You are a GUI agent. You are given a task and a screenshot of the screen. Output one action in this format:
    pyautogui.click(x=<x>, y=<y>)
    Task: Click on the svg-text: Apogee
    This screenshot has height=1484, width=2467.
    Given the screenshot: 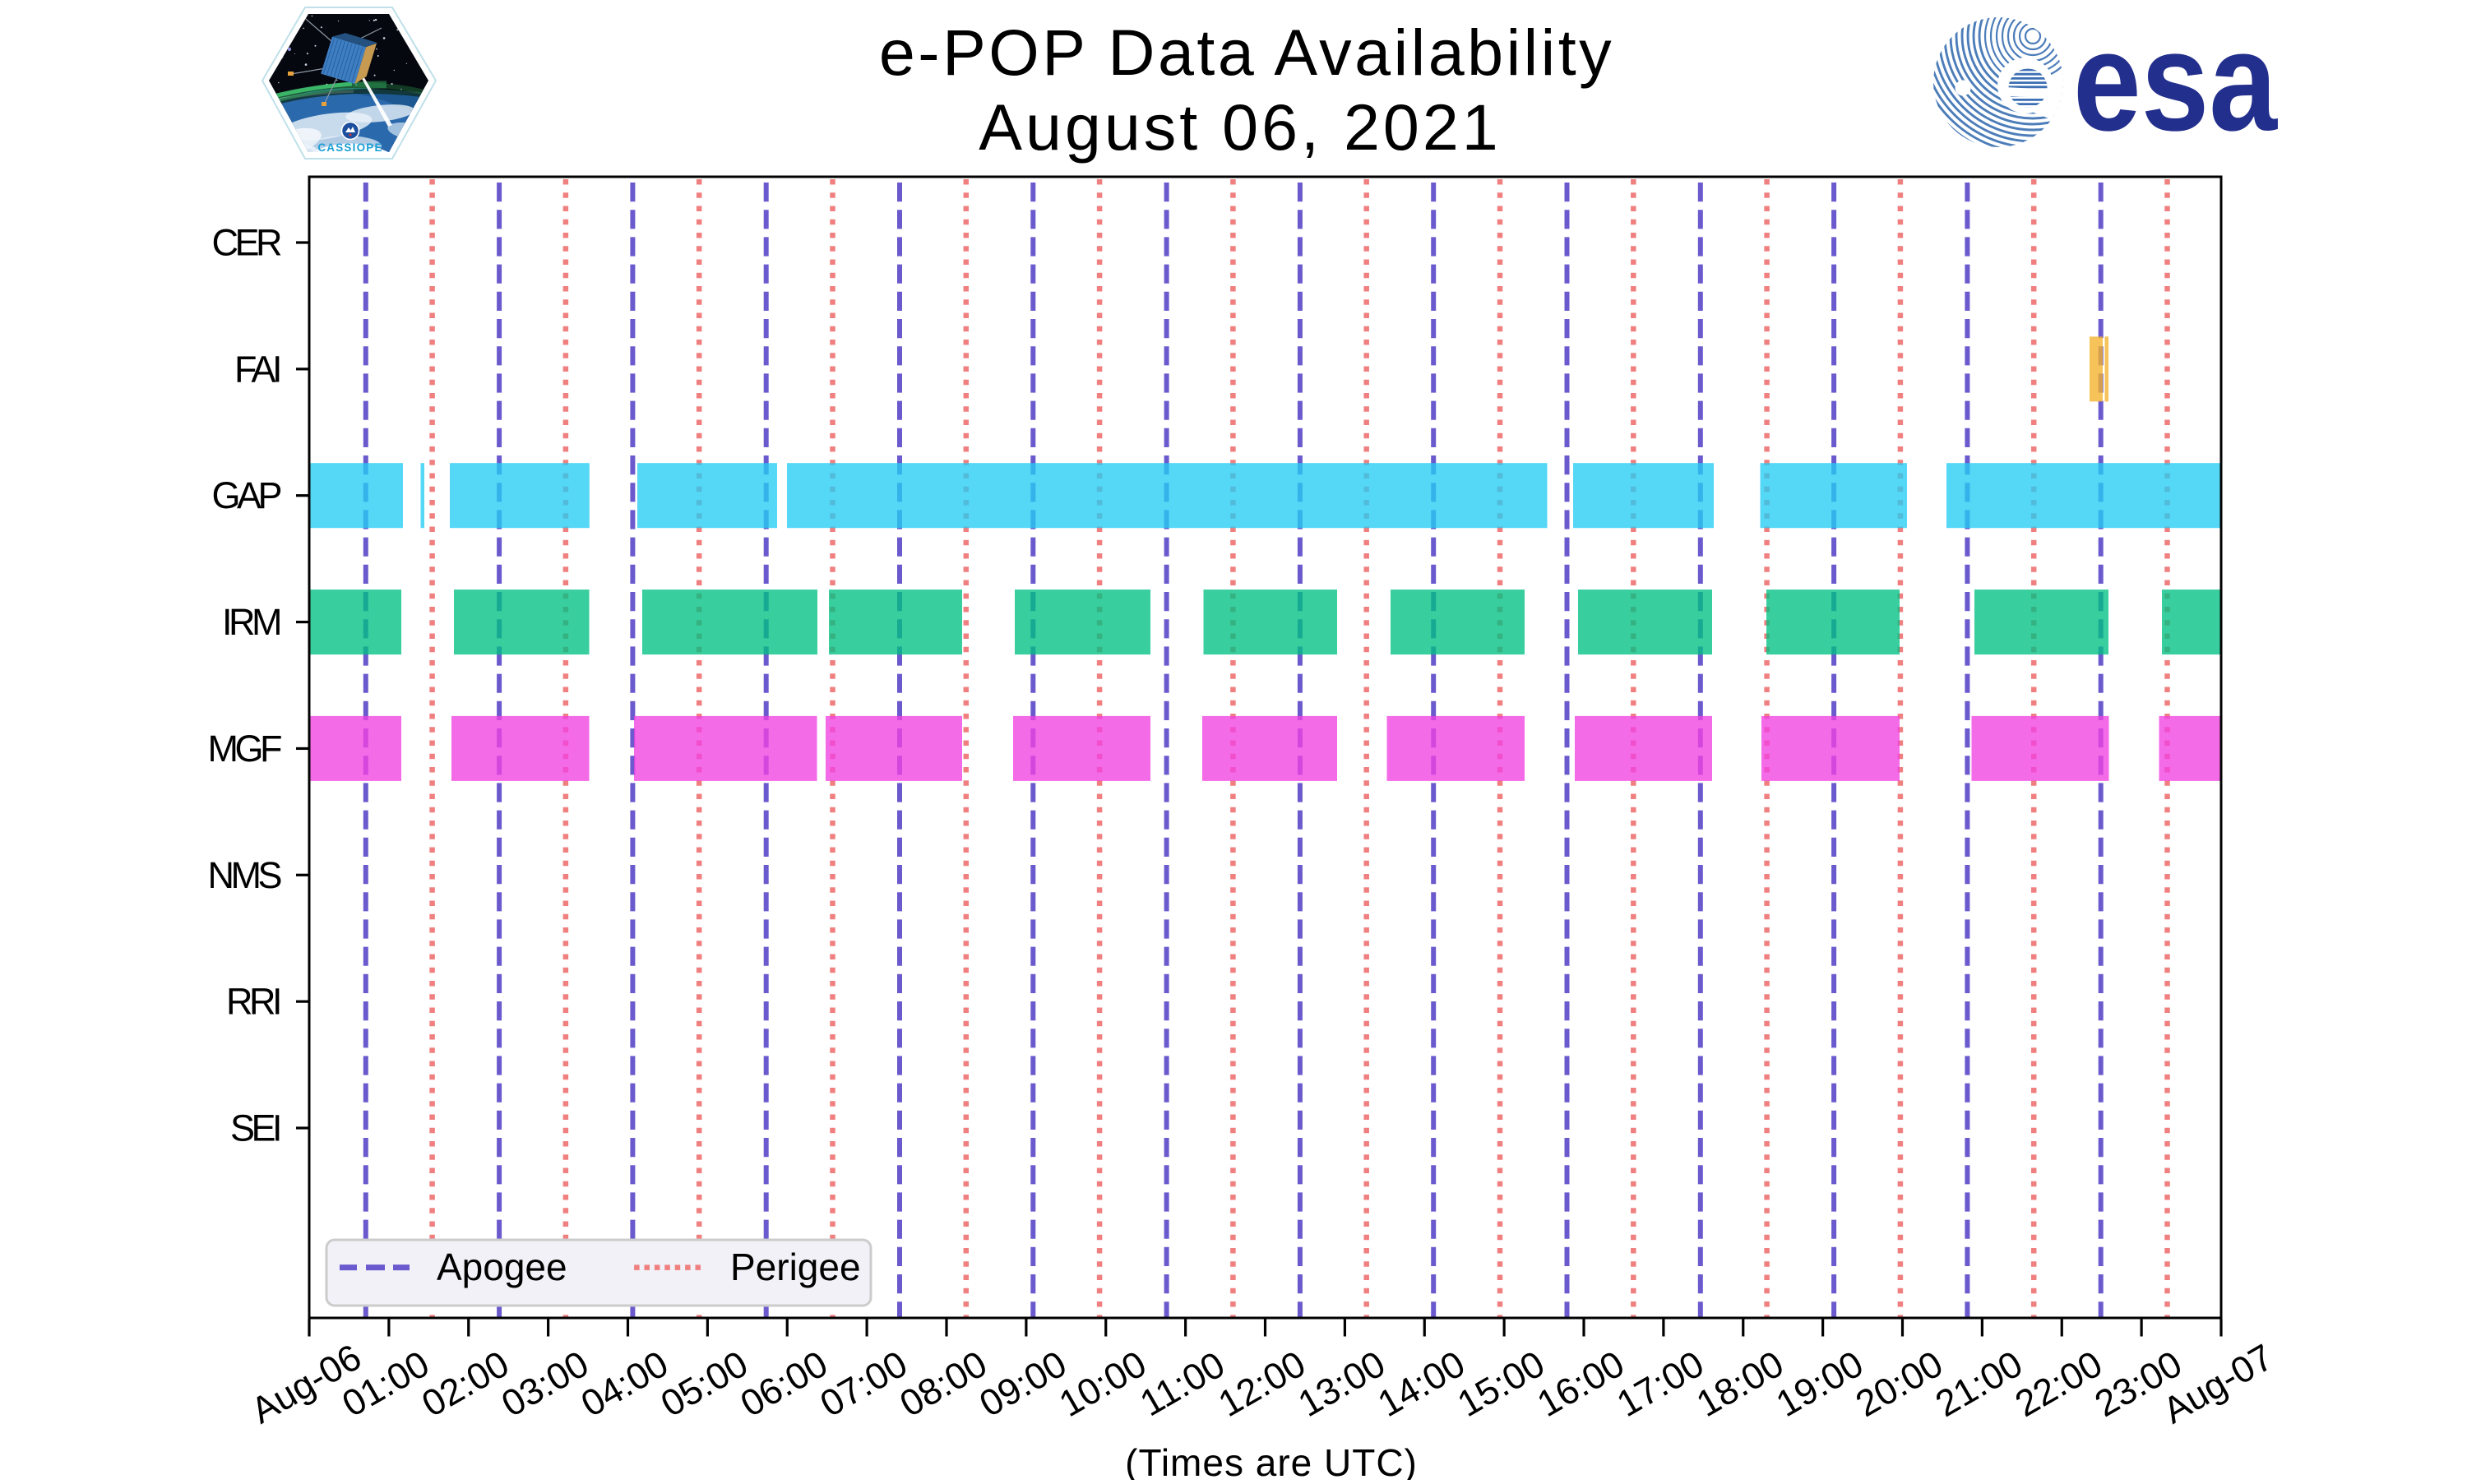 What is the action you would take?
    pyautogui.click(x=502, y=1267)
    